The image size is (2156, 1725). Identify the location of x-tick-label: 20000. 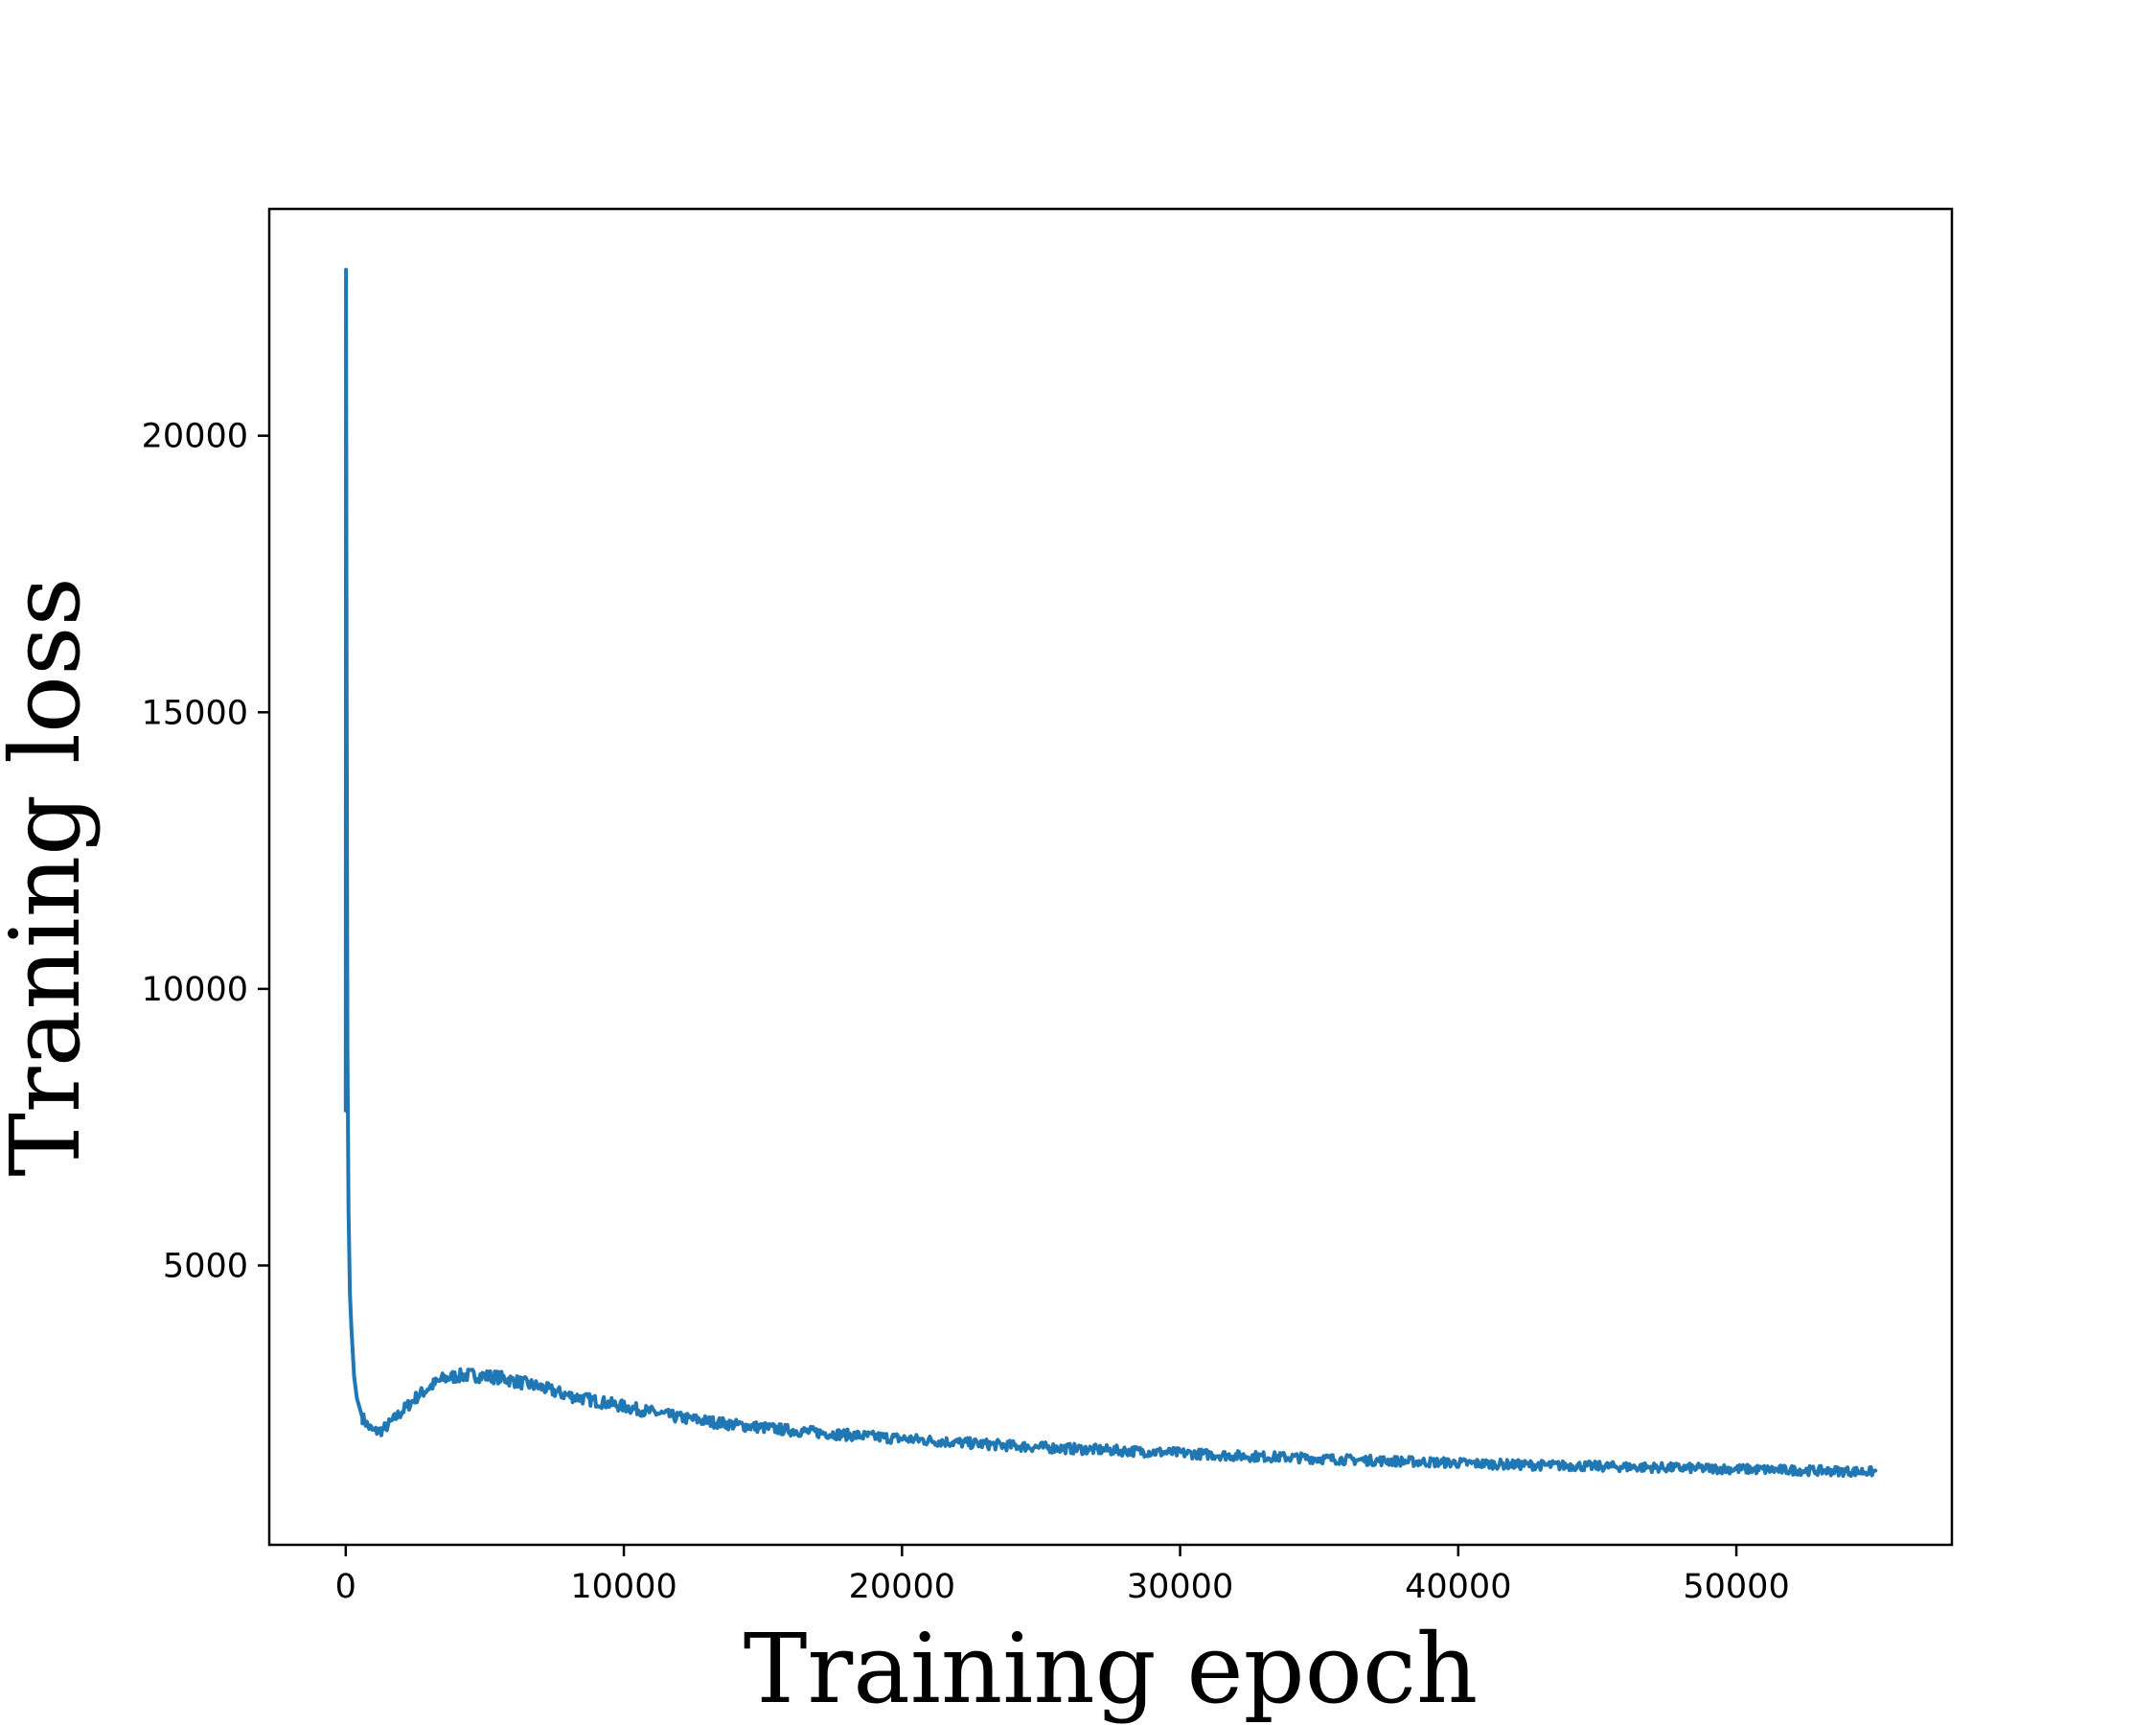
(902, 1587).